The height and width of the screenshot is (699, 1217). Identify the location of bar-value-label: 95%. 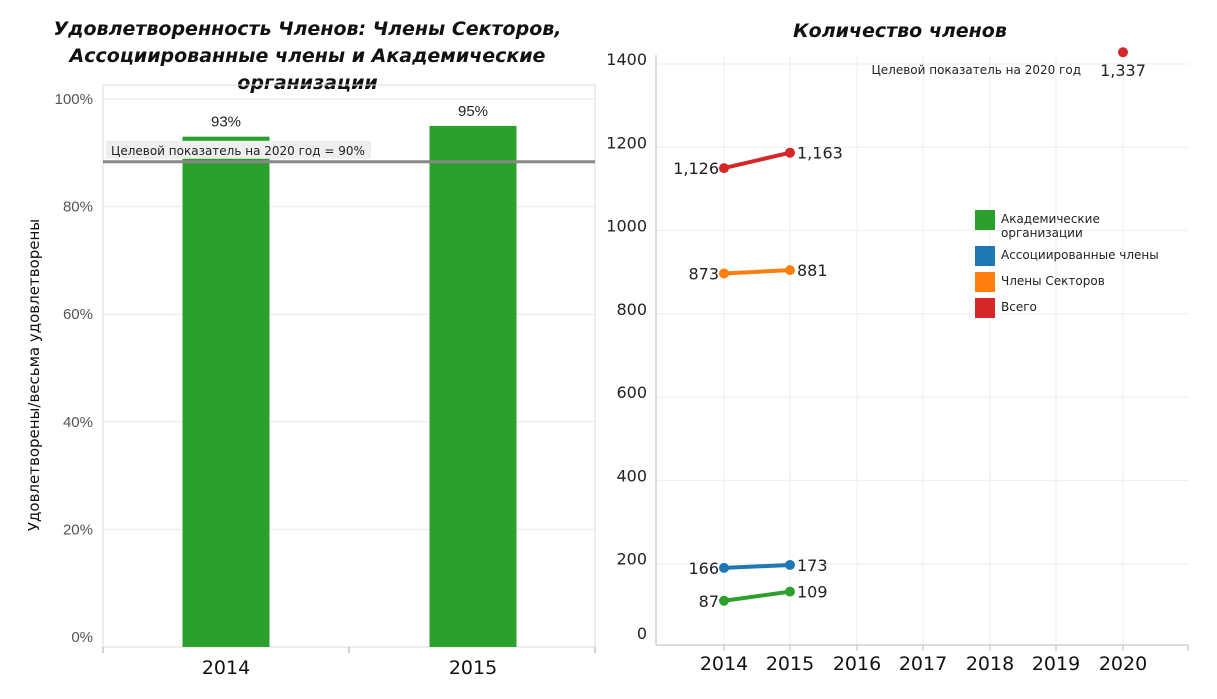
(473, 111).